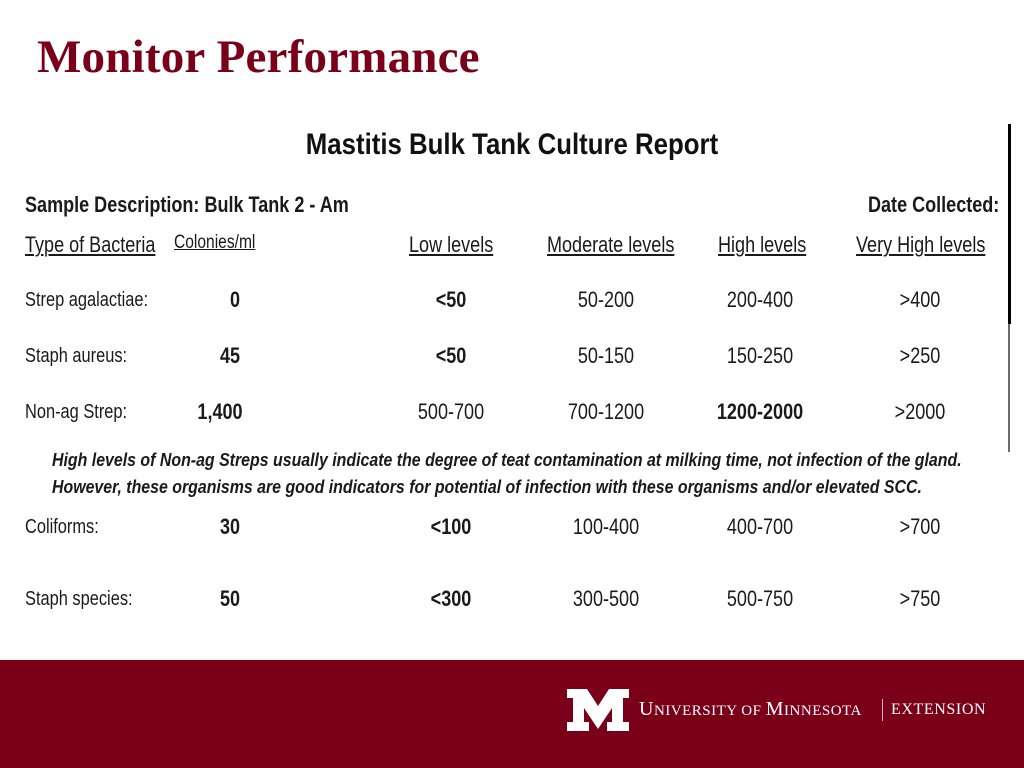 This screenshot has height=768, width=1024. Describe the element at coordinates (90, 244) in the screenshot. I see `header-type-of-bacteria: Type of Bacteria` at that location.